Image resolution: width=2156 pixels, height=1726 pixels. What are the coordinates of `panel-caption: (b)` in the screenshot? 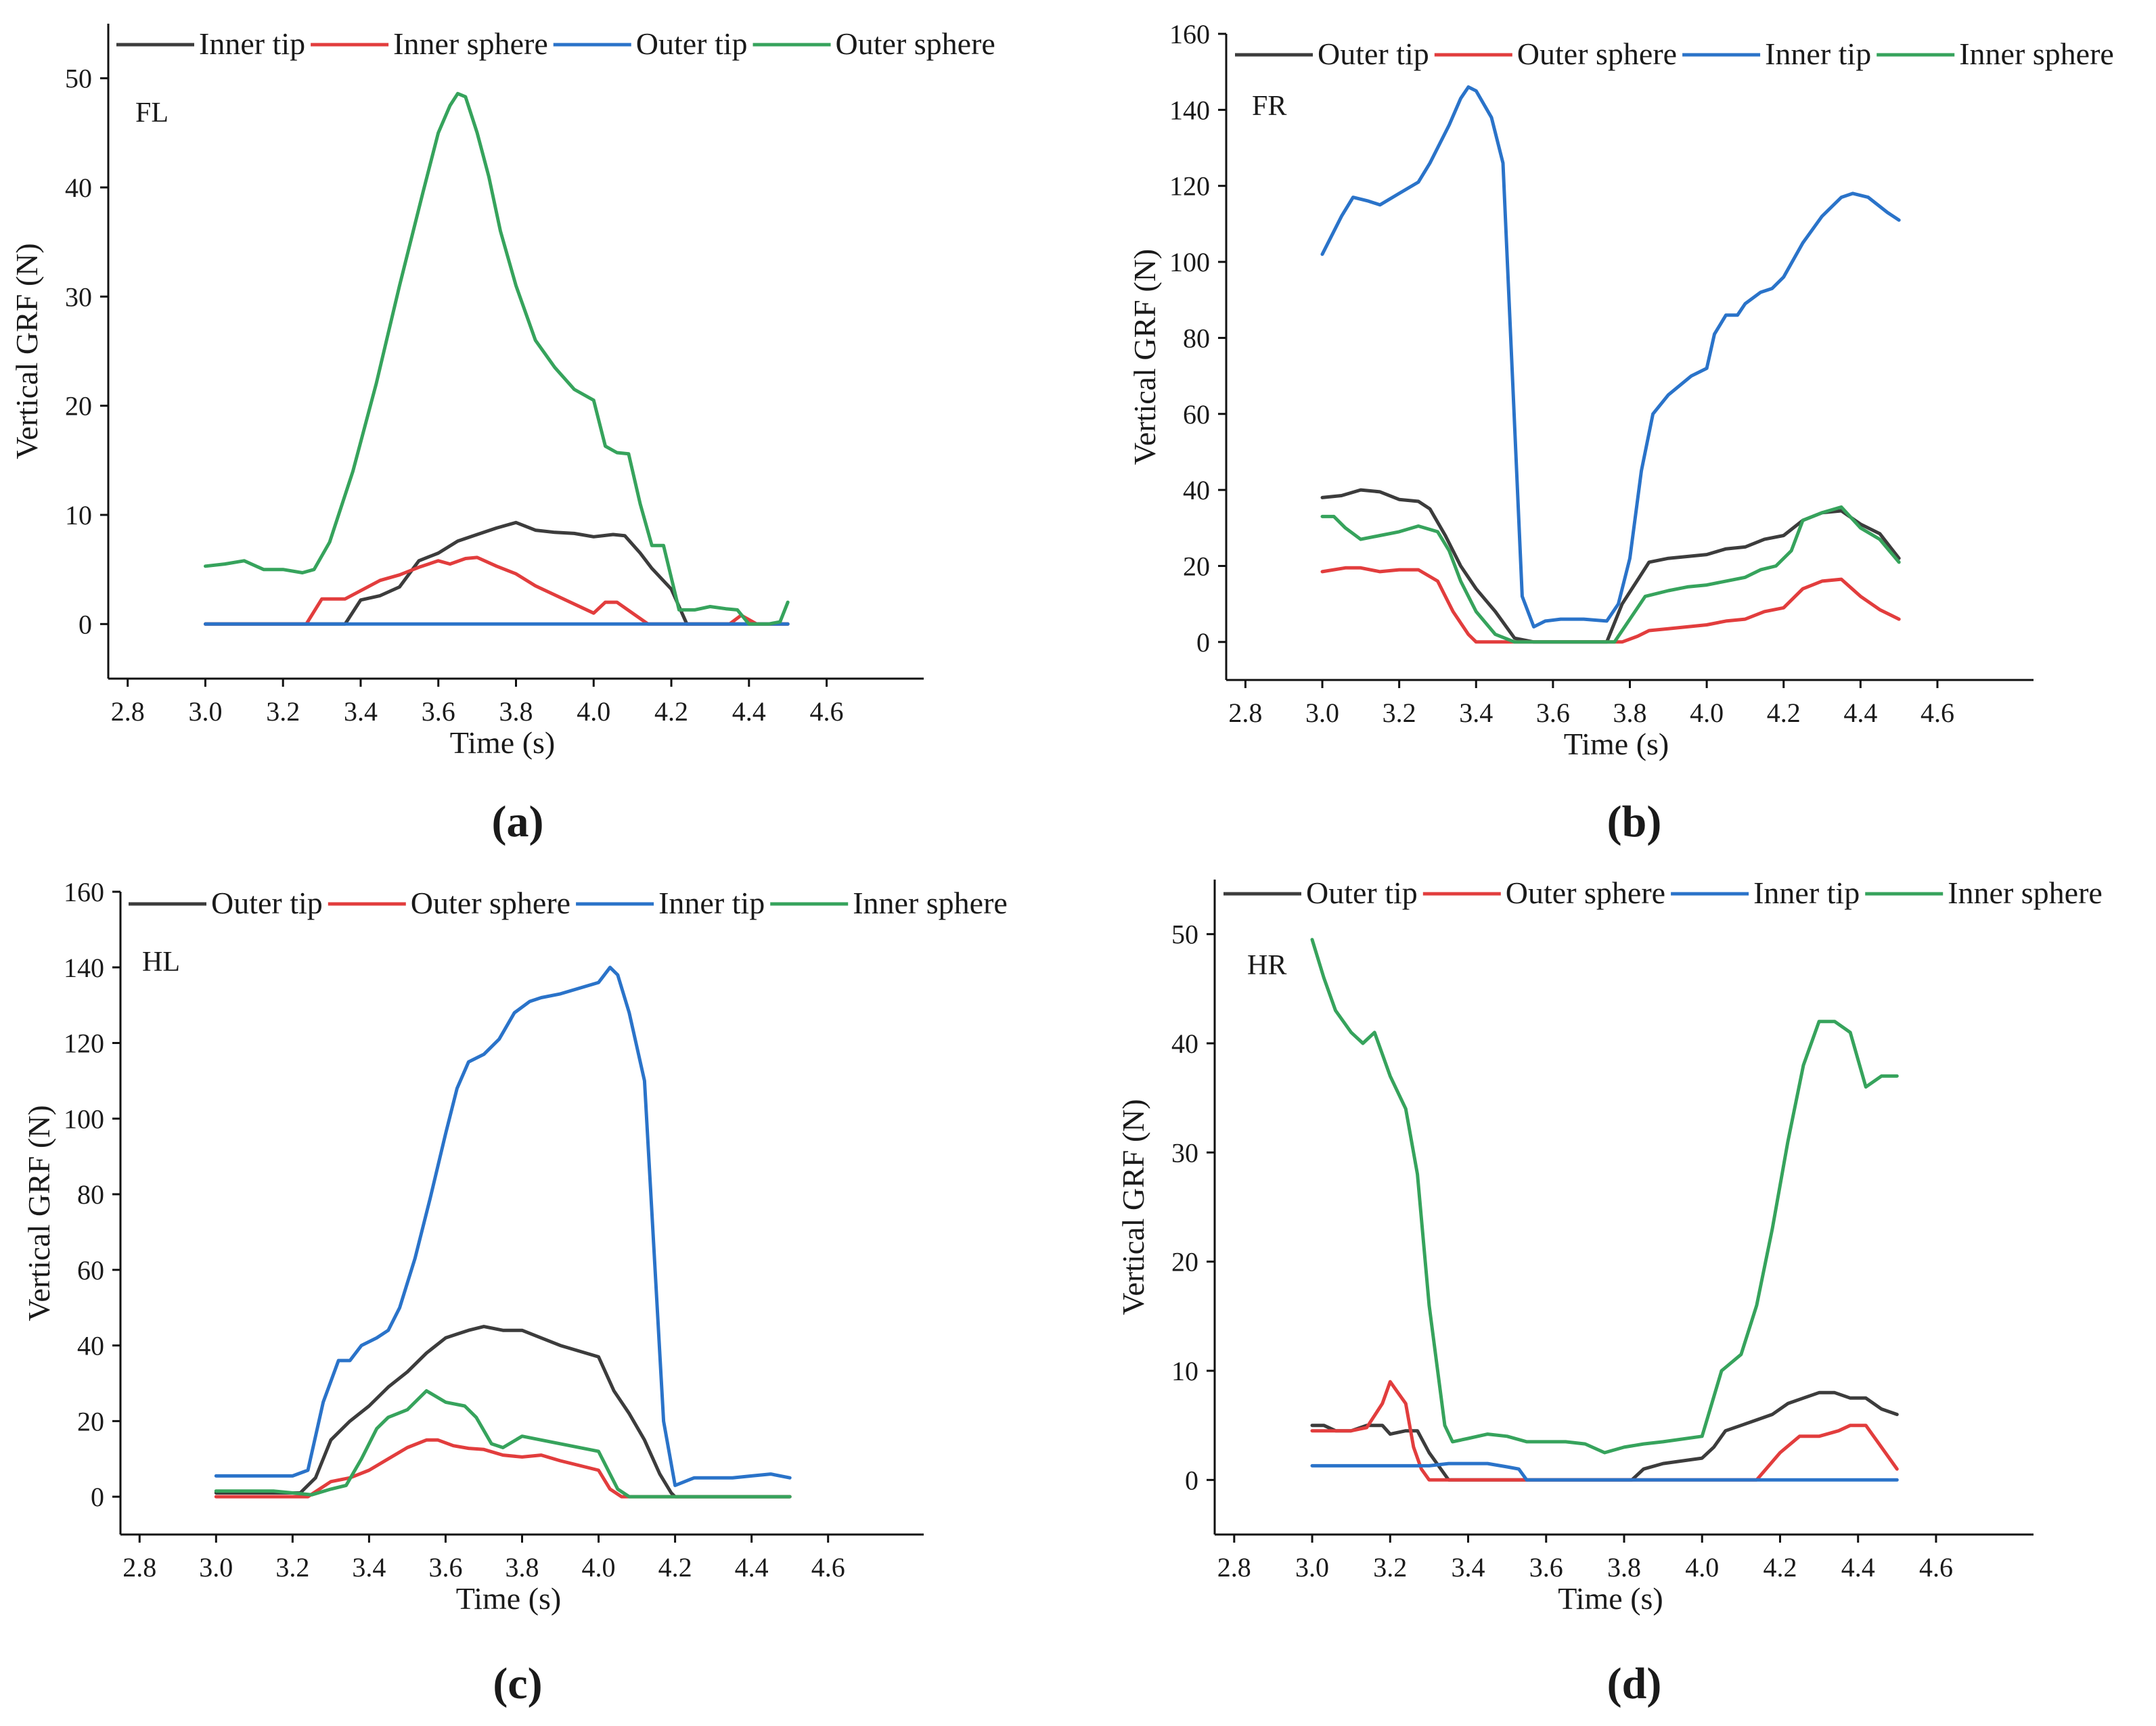 It's located at (1634, 822).